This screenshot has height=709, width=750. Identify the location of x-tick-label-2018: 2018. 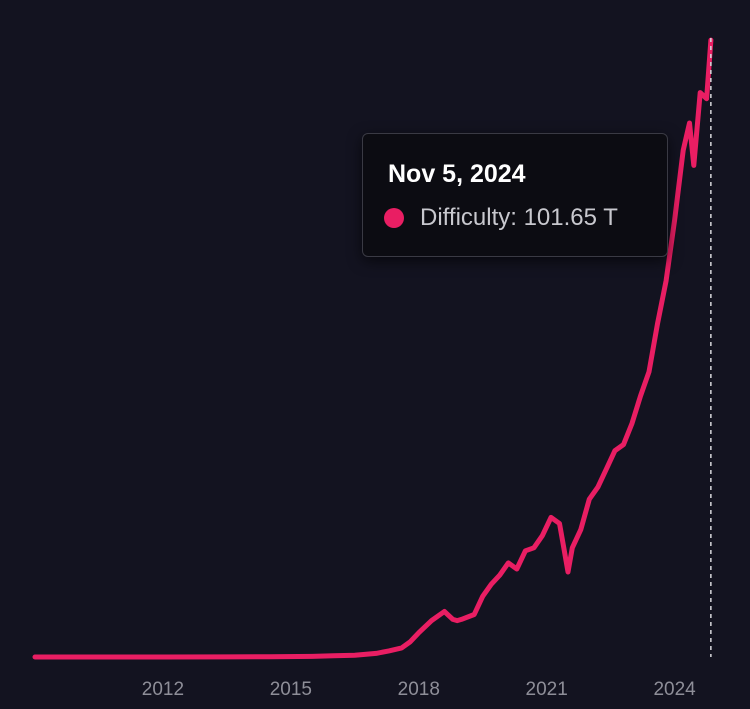
(419, 689).